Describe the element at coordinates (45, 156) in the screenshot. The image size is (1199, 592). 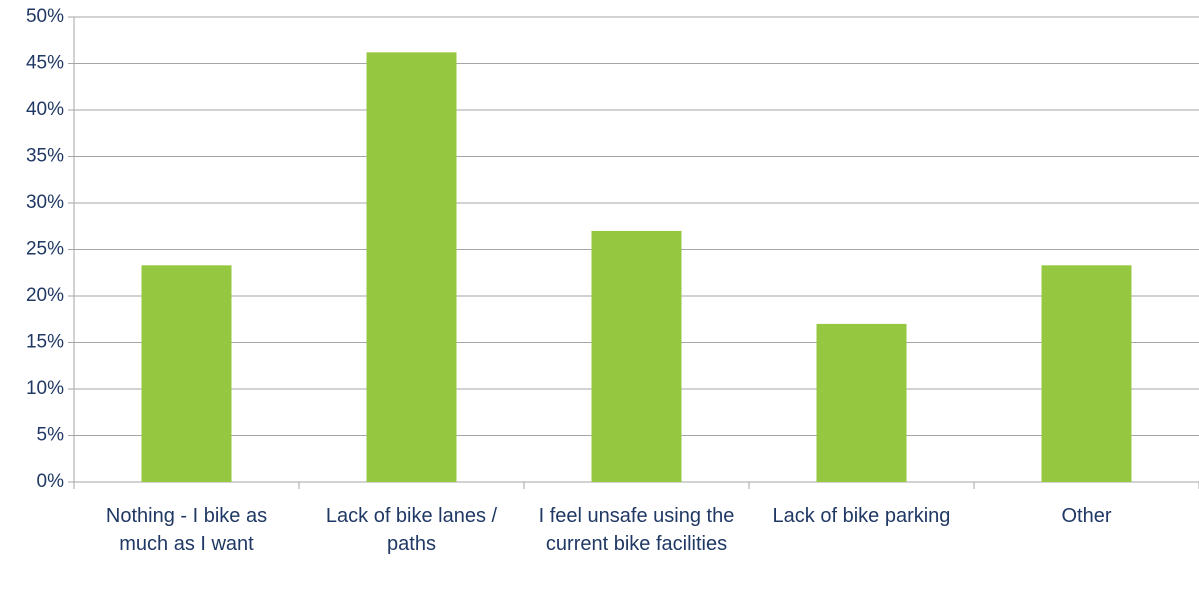
I see `y-tick-label: 35%` at that location.